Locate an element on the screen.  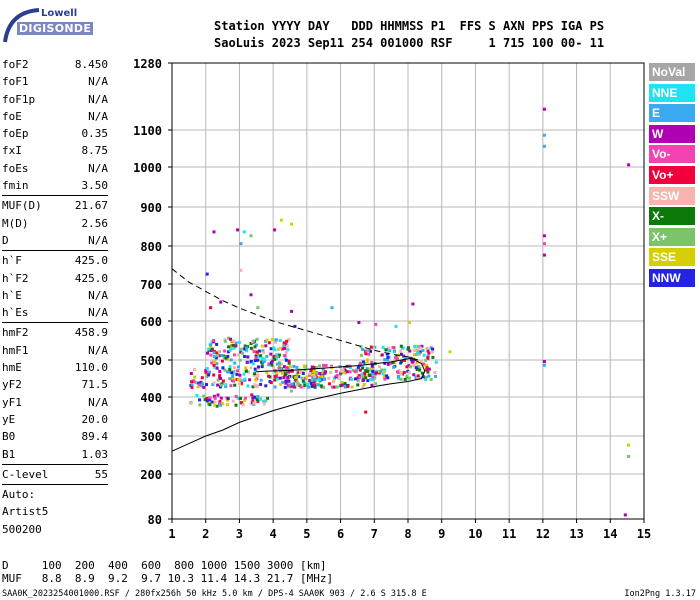
param-value: 55 is located at coordinates (101, 474).